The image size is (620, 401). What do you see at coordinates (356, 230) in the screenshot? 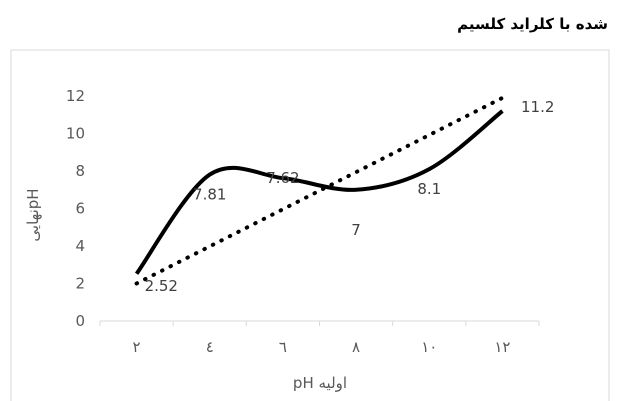
I see `data-label: 7` at bounding box center [356, 230].